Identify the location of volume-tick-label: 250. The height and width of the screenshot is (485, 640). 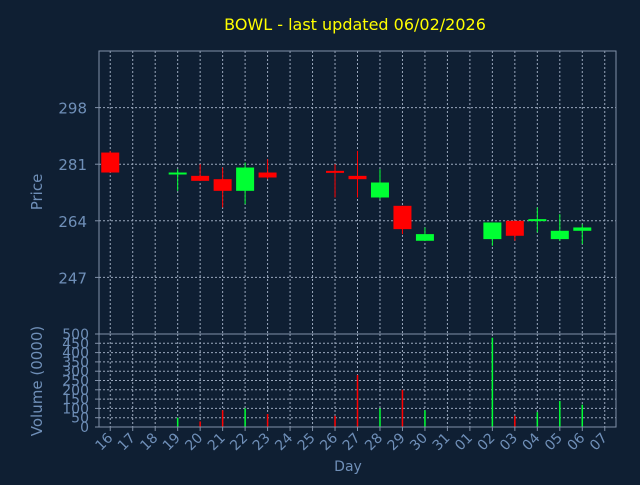
(75, 382).